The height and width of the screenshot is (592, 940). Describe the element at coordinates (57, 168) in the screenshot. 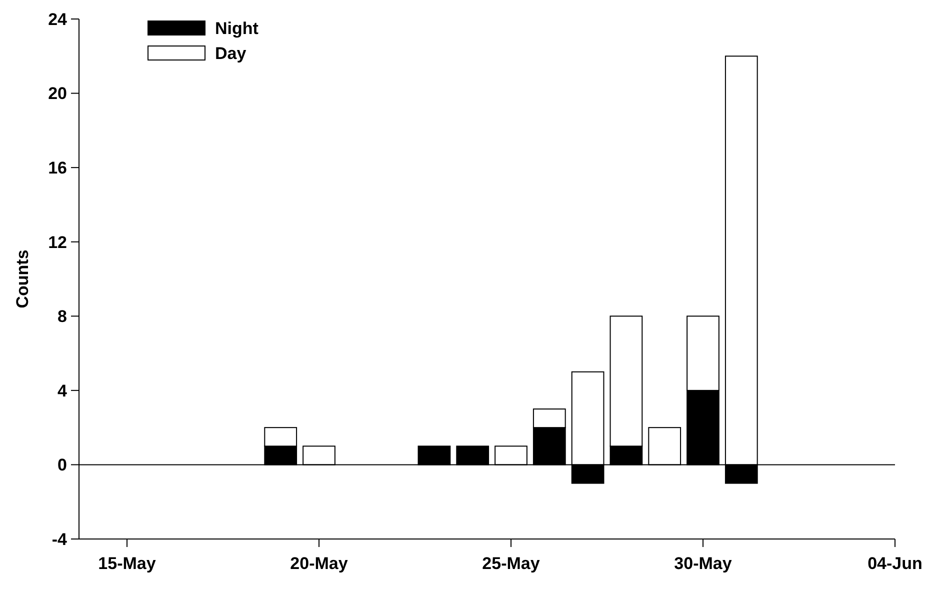

I see `y-tick-label: 16` at that location.